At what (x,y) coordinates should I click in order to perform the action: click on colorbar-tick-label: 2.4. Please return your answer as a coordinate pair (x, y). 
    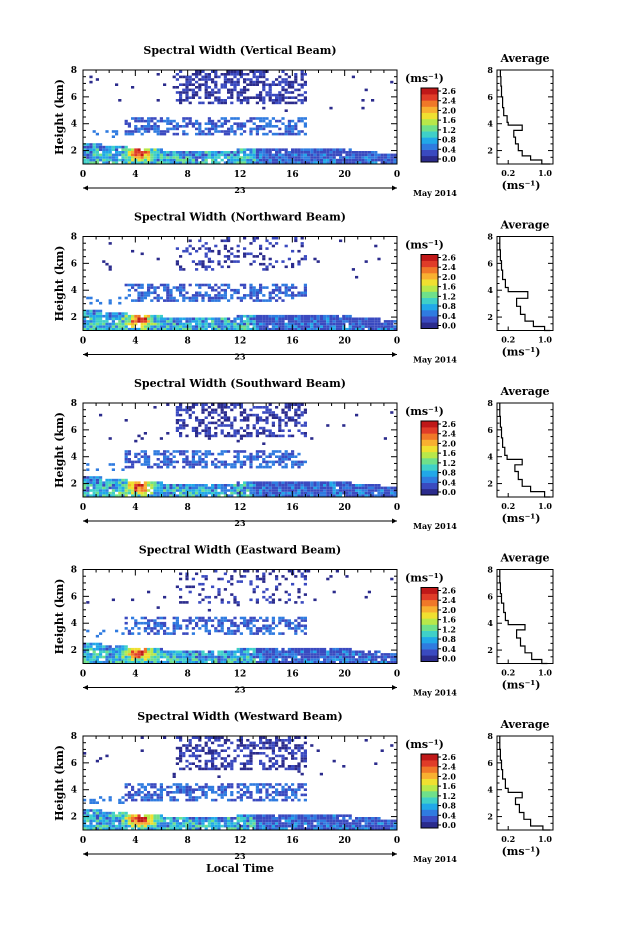
    Looking at the image, I should click on (449, 101).